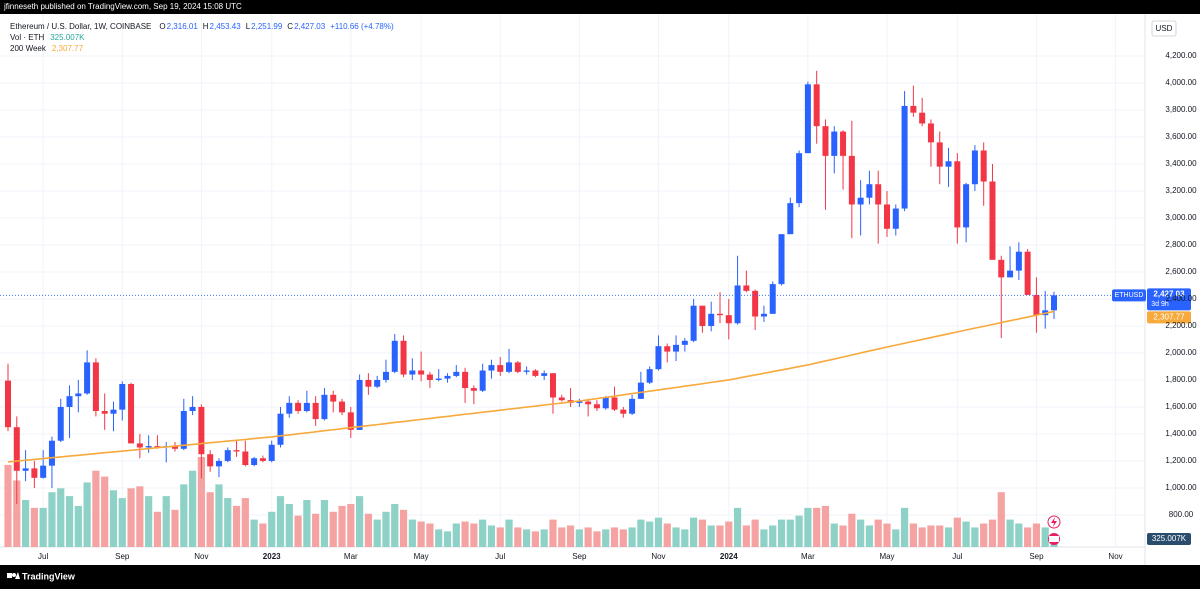  Describe the element at coordinates (13, 575) in the screenshot. I see `brand-logo` at that location.